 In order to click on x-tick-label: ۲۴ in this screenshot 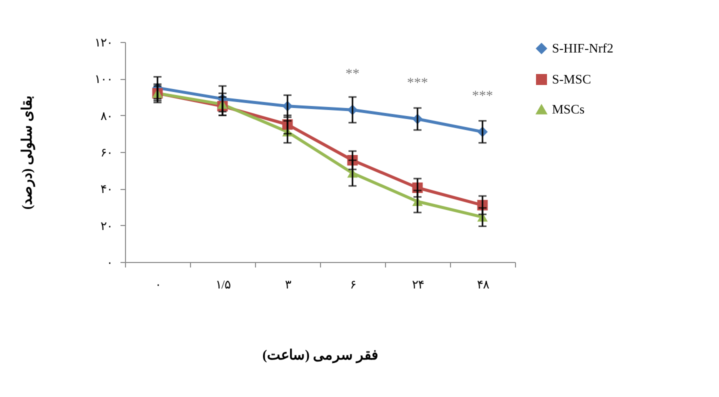, I will do `click(418, 285)`.